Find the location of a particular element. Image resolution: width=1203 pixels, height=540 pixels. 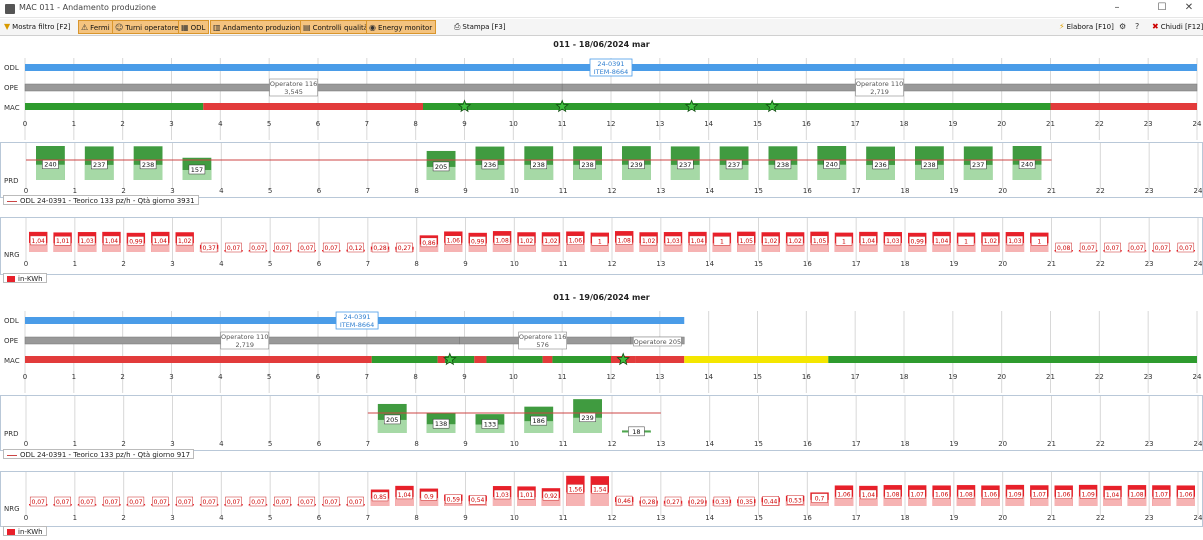

chiudi-button: ✖ Chiudi [F12] is located at coordinates (1176, 27).